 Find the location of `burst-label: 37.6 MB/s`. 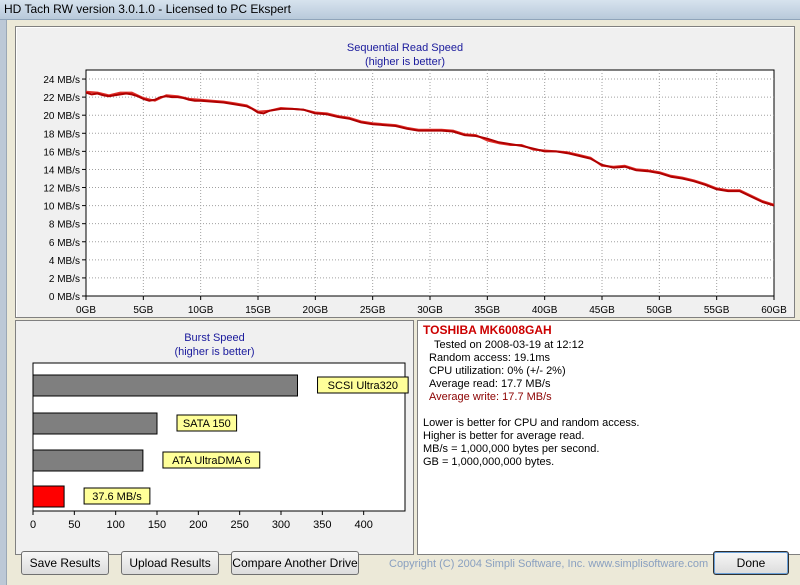

burst-label: 37.6 MB/s is located at coordinates (117, 497).